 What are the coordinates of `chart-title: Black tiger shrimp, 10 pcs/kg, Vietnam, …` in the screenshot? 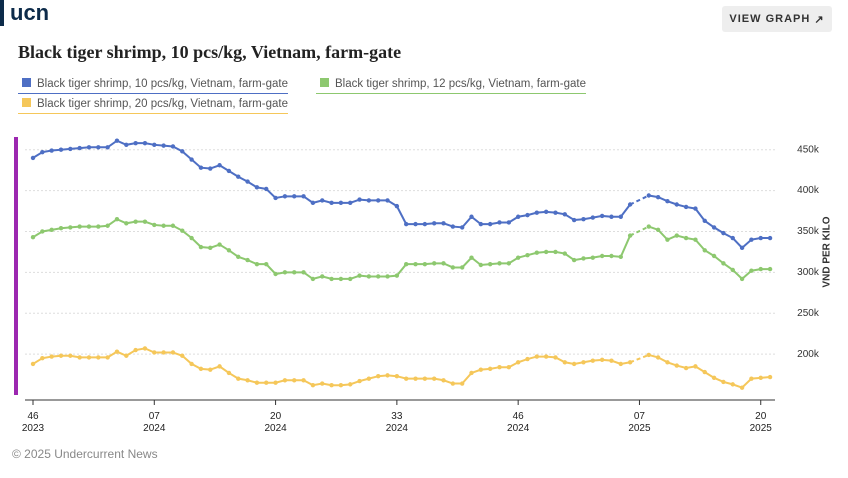 It's located at (210, 52).